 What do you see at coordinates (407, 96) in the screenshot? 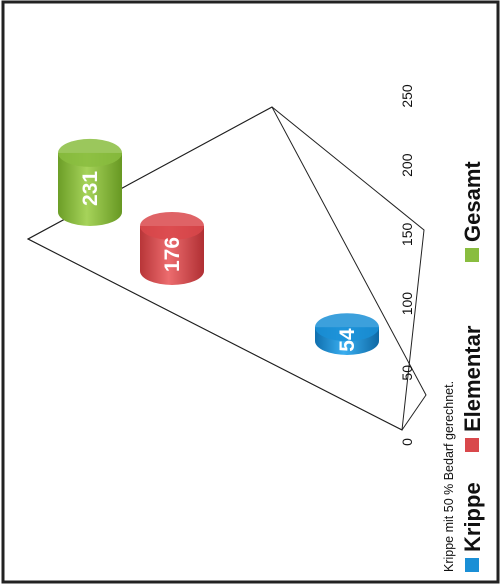
I see `tick-label: 250` at bounding box center [407, 96].